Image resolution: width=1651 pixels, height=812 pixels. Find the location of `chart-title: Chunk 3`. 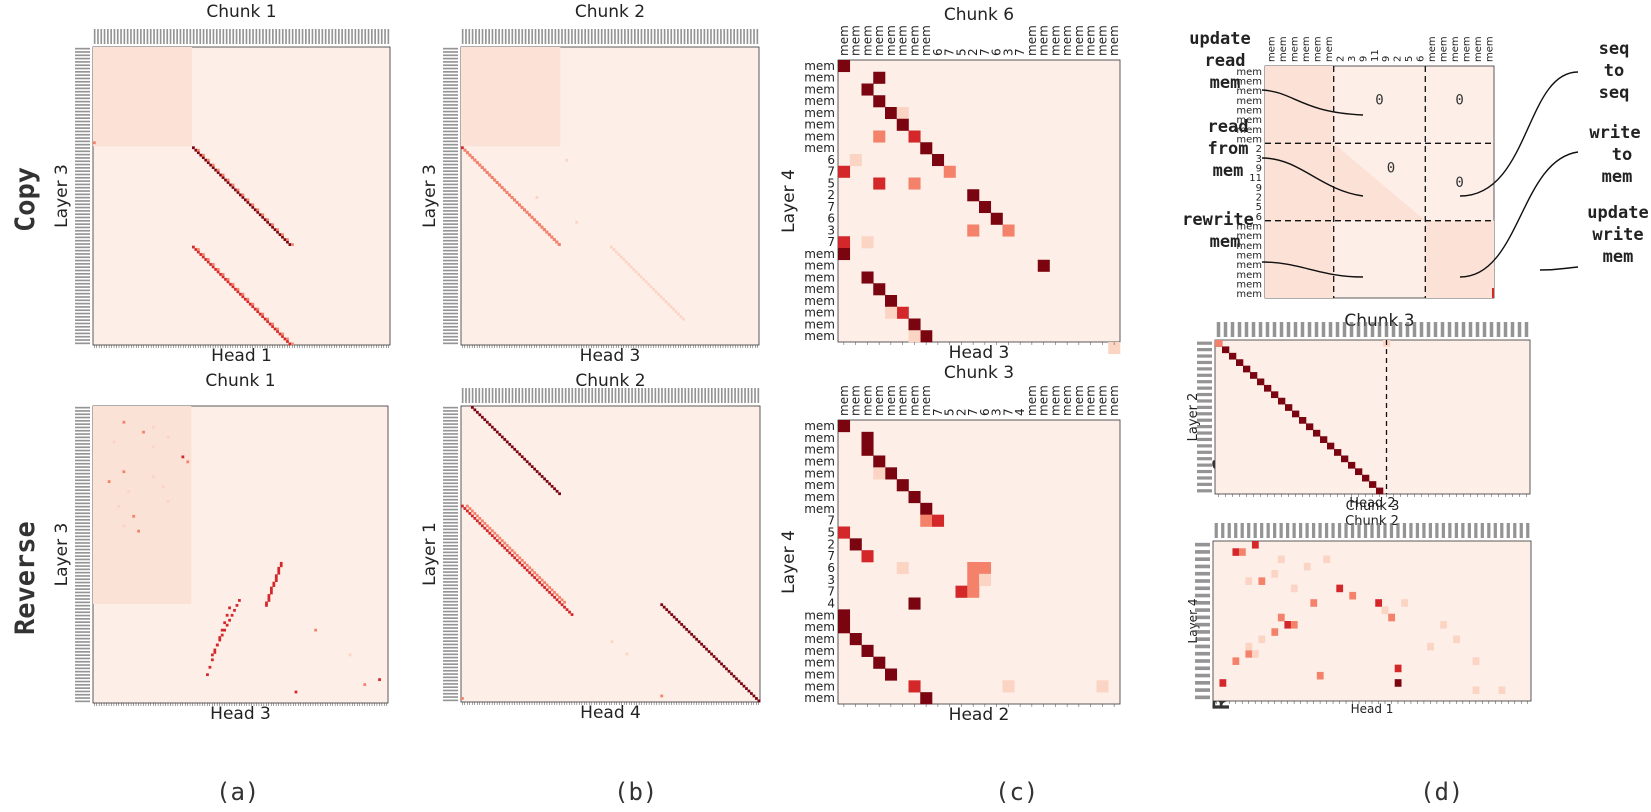

chart-title: Chunk 3 is located at coordinates (1373, 506).